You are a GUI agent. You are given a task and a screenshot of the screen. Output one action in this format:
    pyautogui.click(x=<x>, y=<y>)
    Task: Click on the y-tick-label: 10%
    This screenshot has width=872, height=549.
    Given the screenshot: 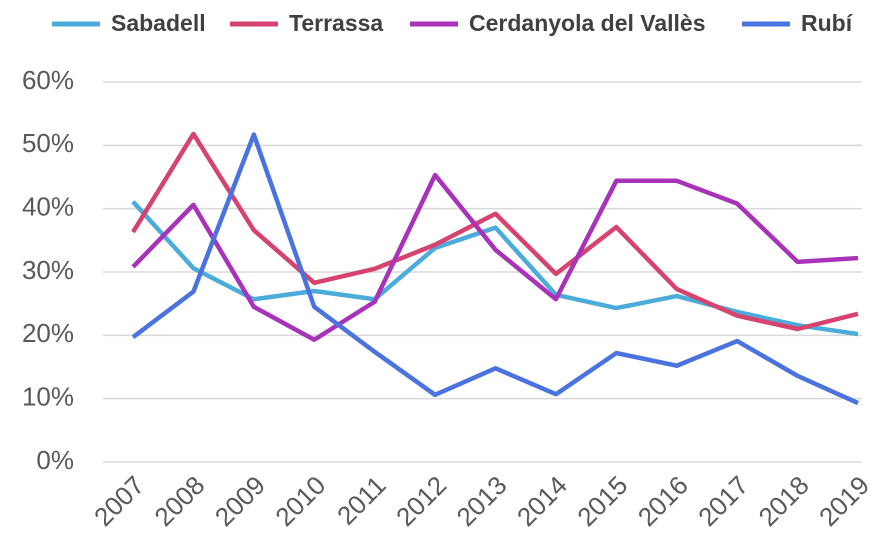 What is the action you would take?
    pyautogui.click(x=48, y=397)
    